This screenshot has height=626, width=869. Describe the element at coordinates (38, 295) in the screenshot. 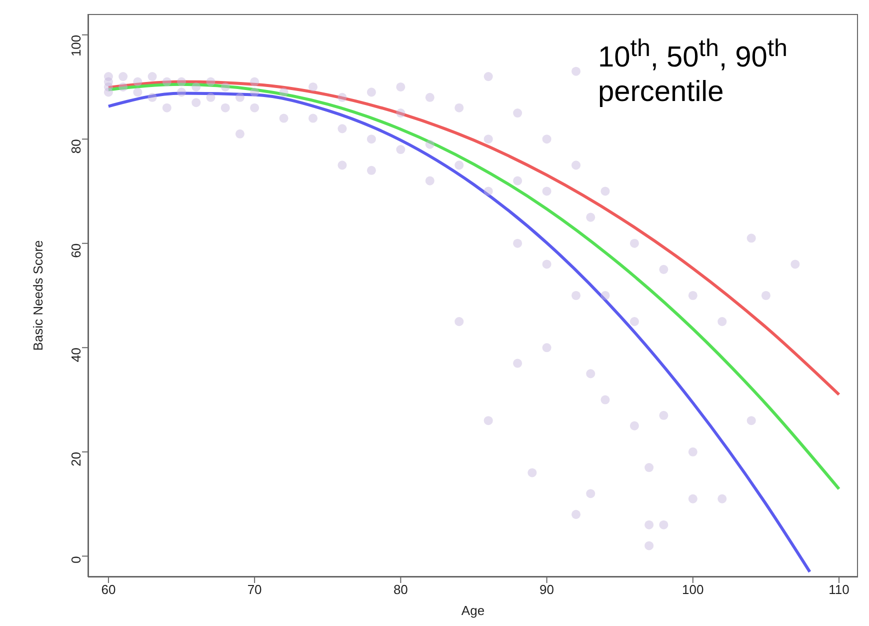

I see `y-axis-title: Basic Needs Score` at that location.